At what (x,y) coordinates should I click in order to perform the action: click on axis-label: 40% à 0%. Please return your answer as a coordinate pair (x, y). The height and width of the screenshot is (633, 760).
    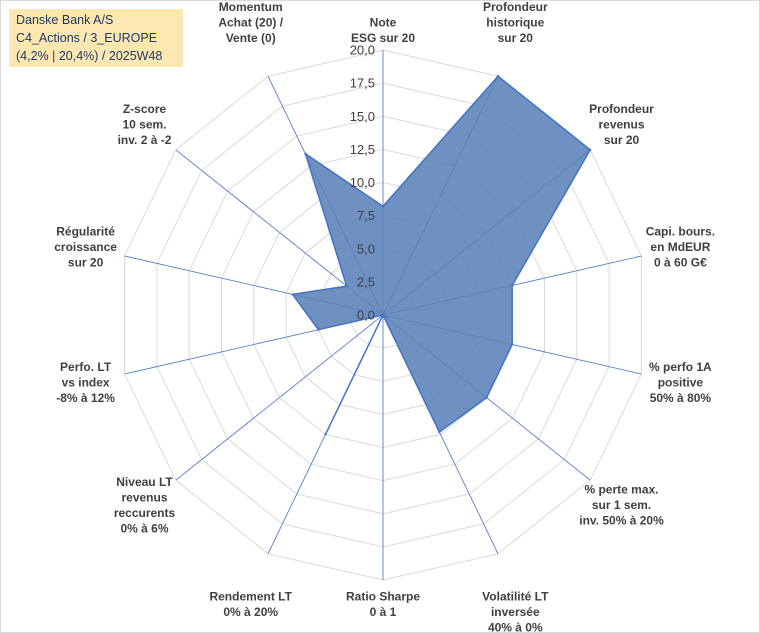
    Looking at the image, I should click on (515, 627).